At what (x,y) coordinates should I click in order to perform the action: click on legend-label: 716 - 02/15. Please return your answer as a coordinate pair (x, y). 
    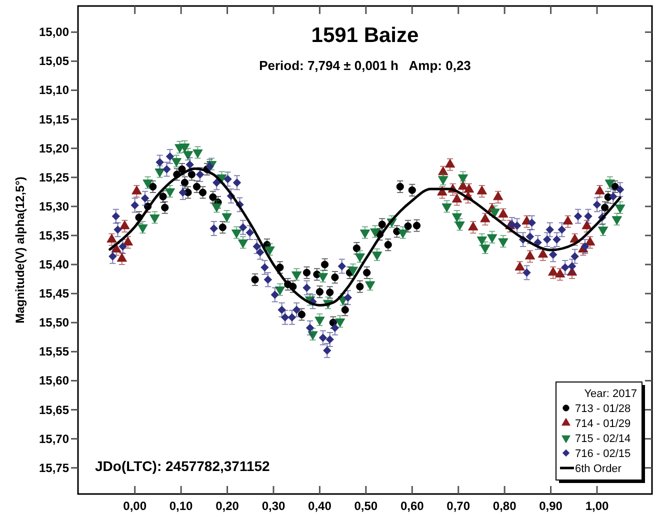
    Looking at the image, I should click on (603, 454).